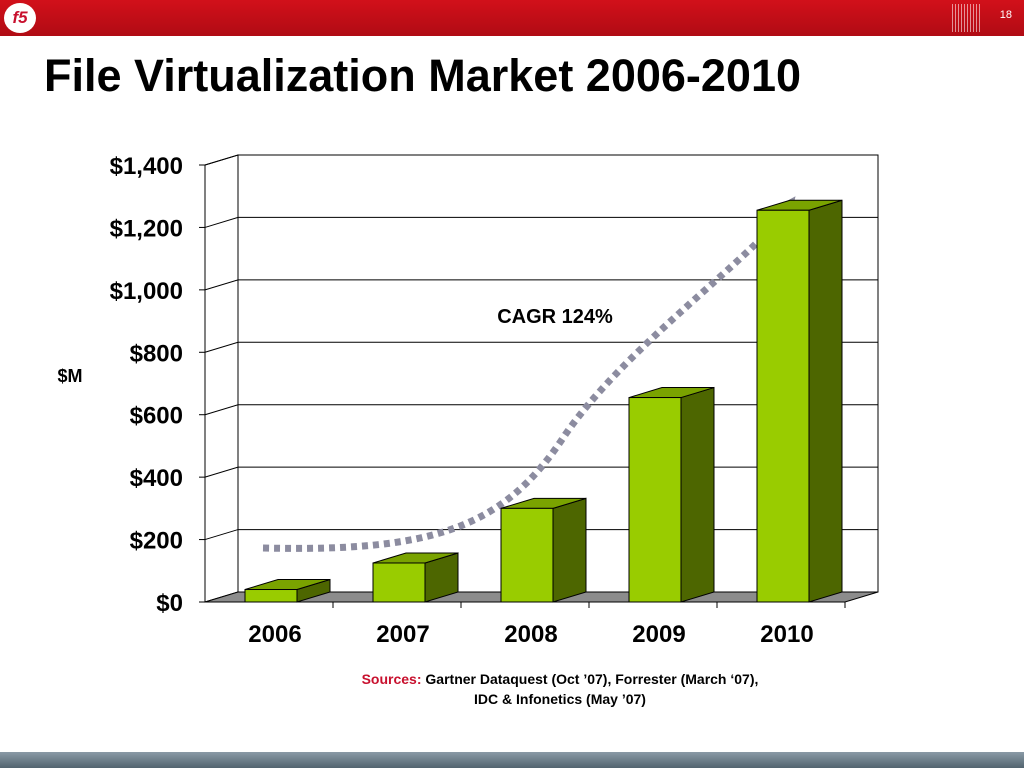 The width and height of the screenshot is (1024, 768). What do you see at coordinates (156, 416) in the screenshot?
I see `y-tick-label: $600` at bounding box center [156, 416].